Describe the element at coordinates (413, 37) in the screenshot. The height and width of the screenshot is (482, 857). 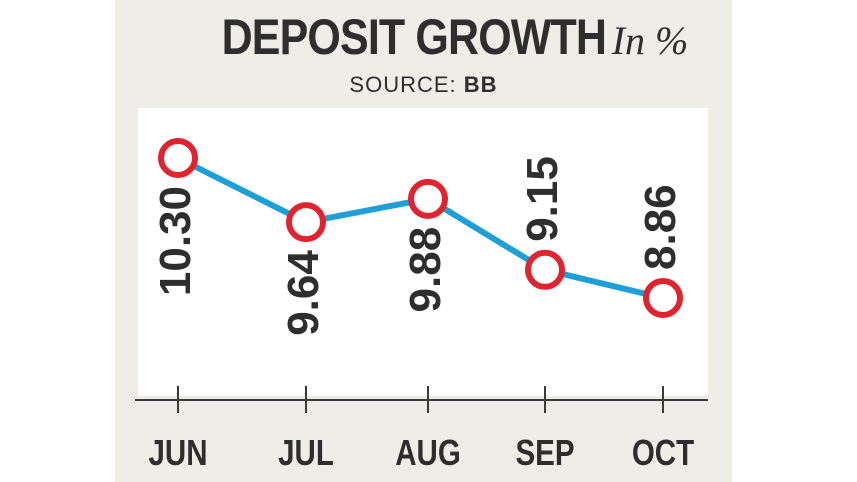
I see `chart-title: DEPOSIT GROWTH` at that location.